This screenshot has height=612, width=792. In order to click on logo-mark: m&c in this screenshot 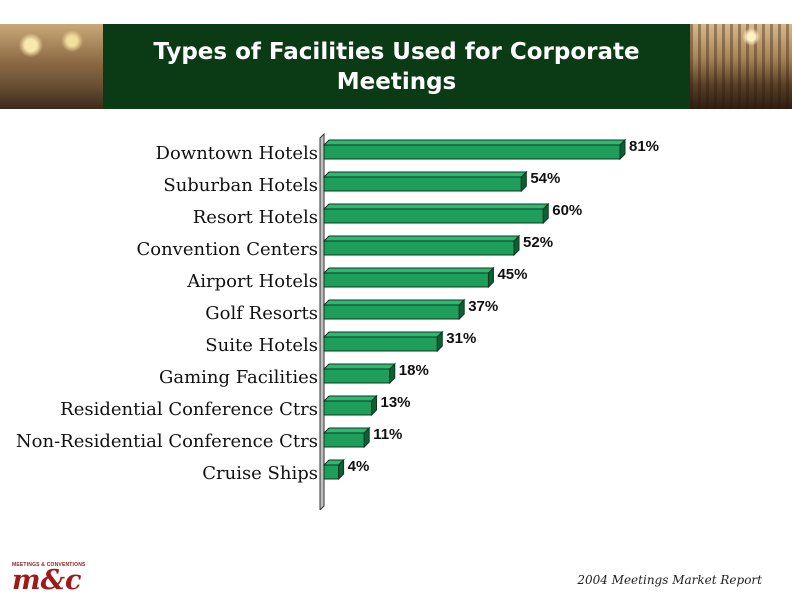, I will do `click(47, 580)`.